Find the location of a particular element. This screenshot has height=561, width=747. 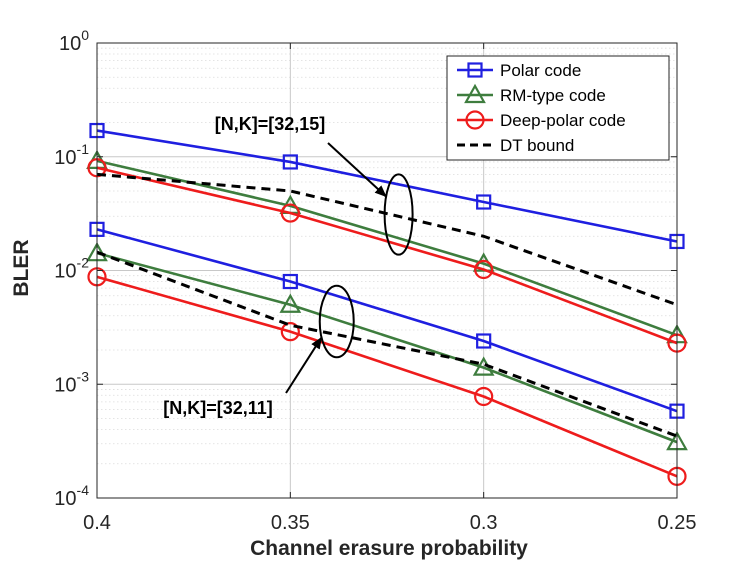

x-axis-label: Channel erasure probability is located at coordinates (389, 548).